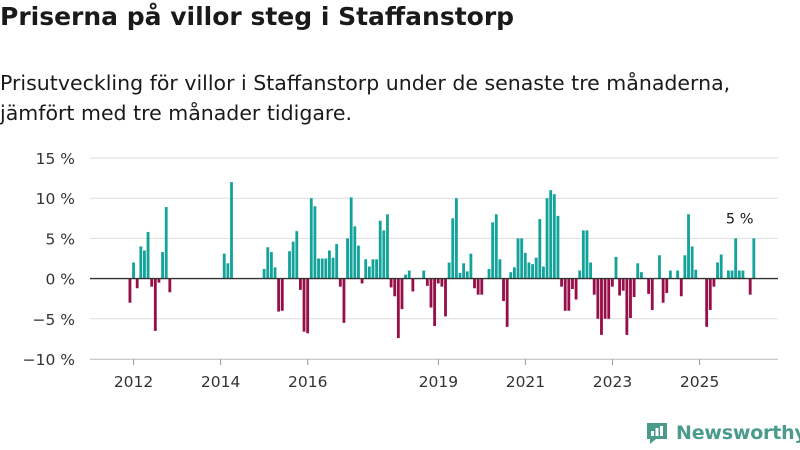 Image resolution: width=800 pixels, height=450 pixels. What do you see at coordinates (525, 382) in the screenshot?
I see `x-tick-label: 2021` at bounding box center [525, 382].